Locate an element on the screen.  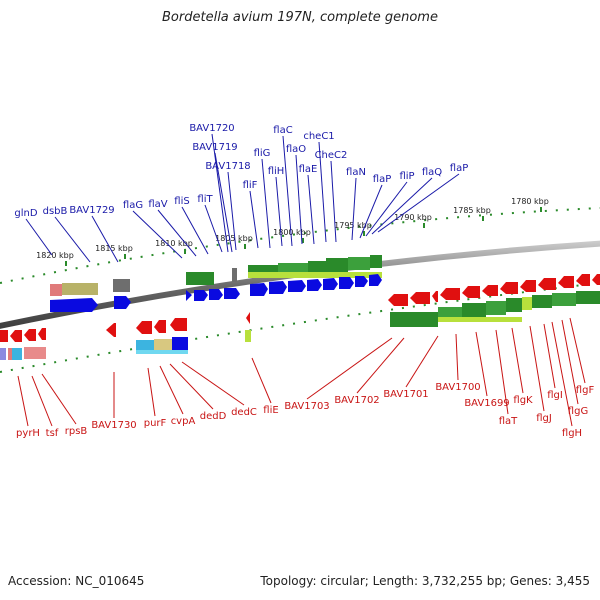
gene-label-top: cheC1 is located at coordinates (318, 136).